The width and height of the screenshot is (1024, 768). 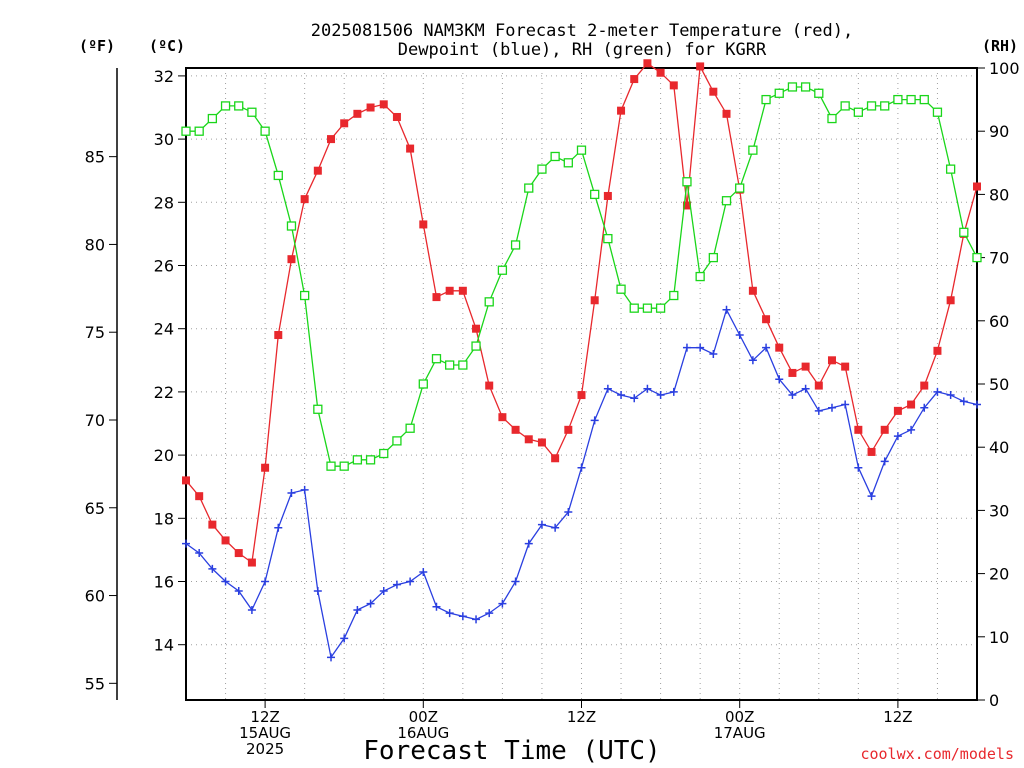 I want to click on celsius-tick-label: 26, so click(x=164, y=266).